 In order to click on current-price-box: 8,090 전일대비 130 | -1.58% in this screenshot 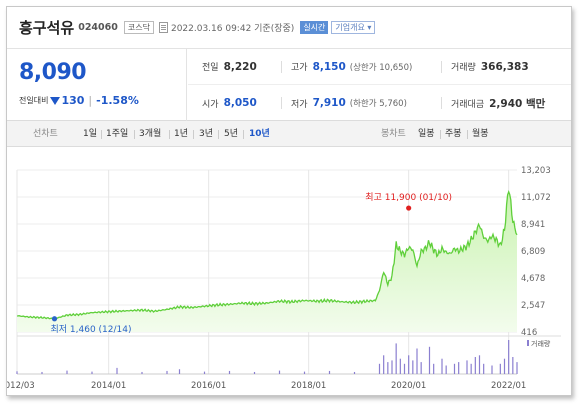, I will do `click(97, 85)`.